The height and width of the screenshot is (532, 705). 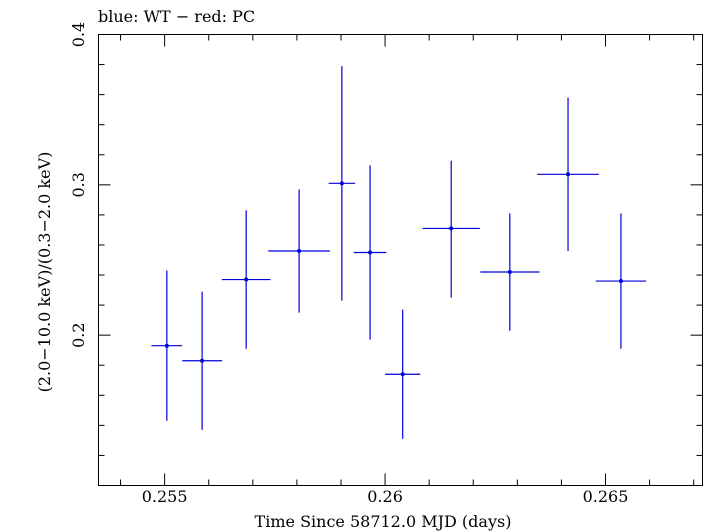 What do you see at coordinates (78, 184) in the screenshot?
I see `y-tick-label: 0.3` at bounding box center [78, 184].